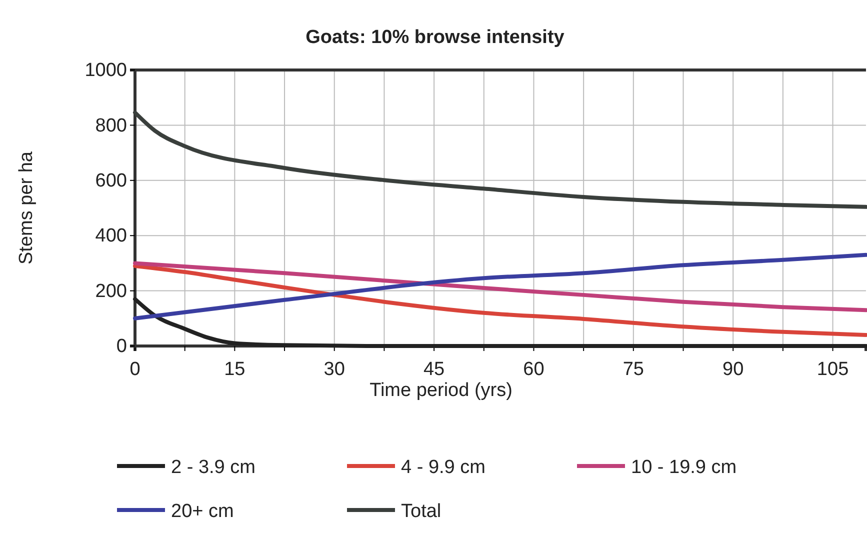  Describe the element at coordinates (334, 369) in the screenshot. I see `x-tick-label: 30` at that location.